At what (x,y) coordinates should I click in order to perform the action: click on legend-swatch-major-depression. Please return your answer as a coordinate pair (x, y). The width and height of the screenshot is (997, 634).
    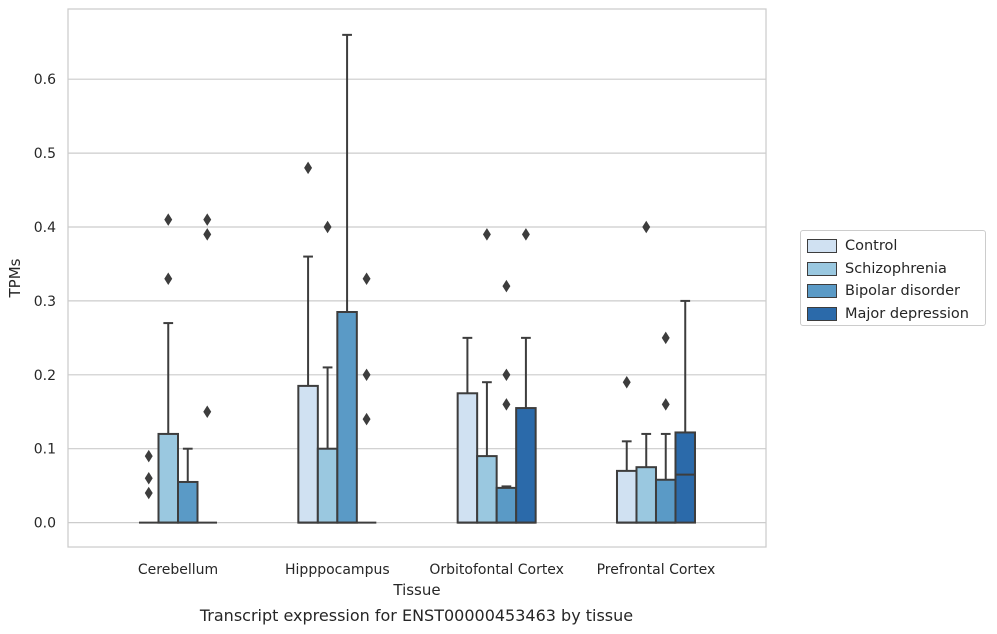
    Looking at the image, I should click on (822, 313).